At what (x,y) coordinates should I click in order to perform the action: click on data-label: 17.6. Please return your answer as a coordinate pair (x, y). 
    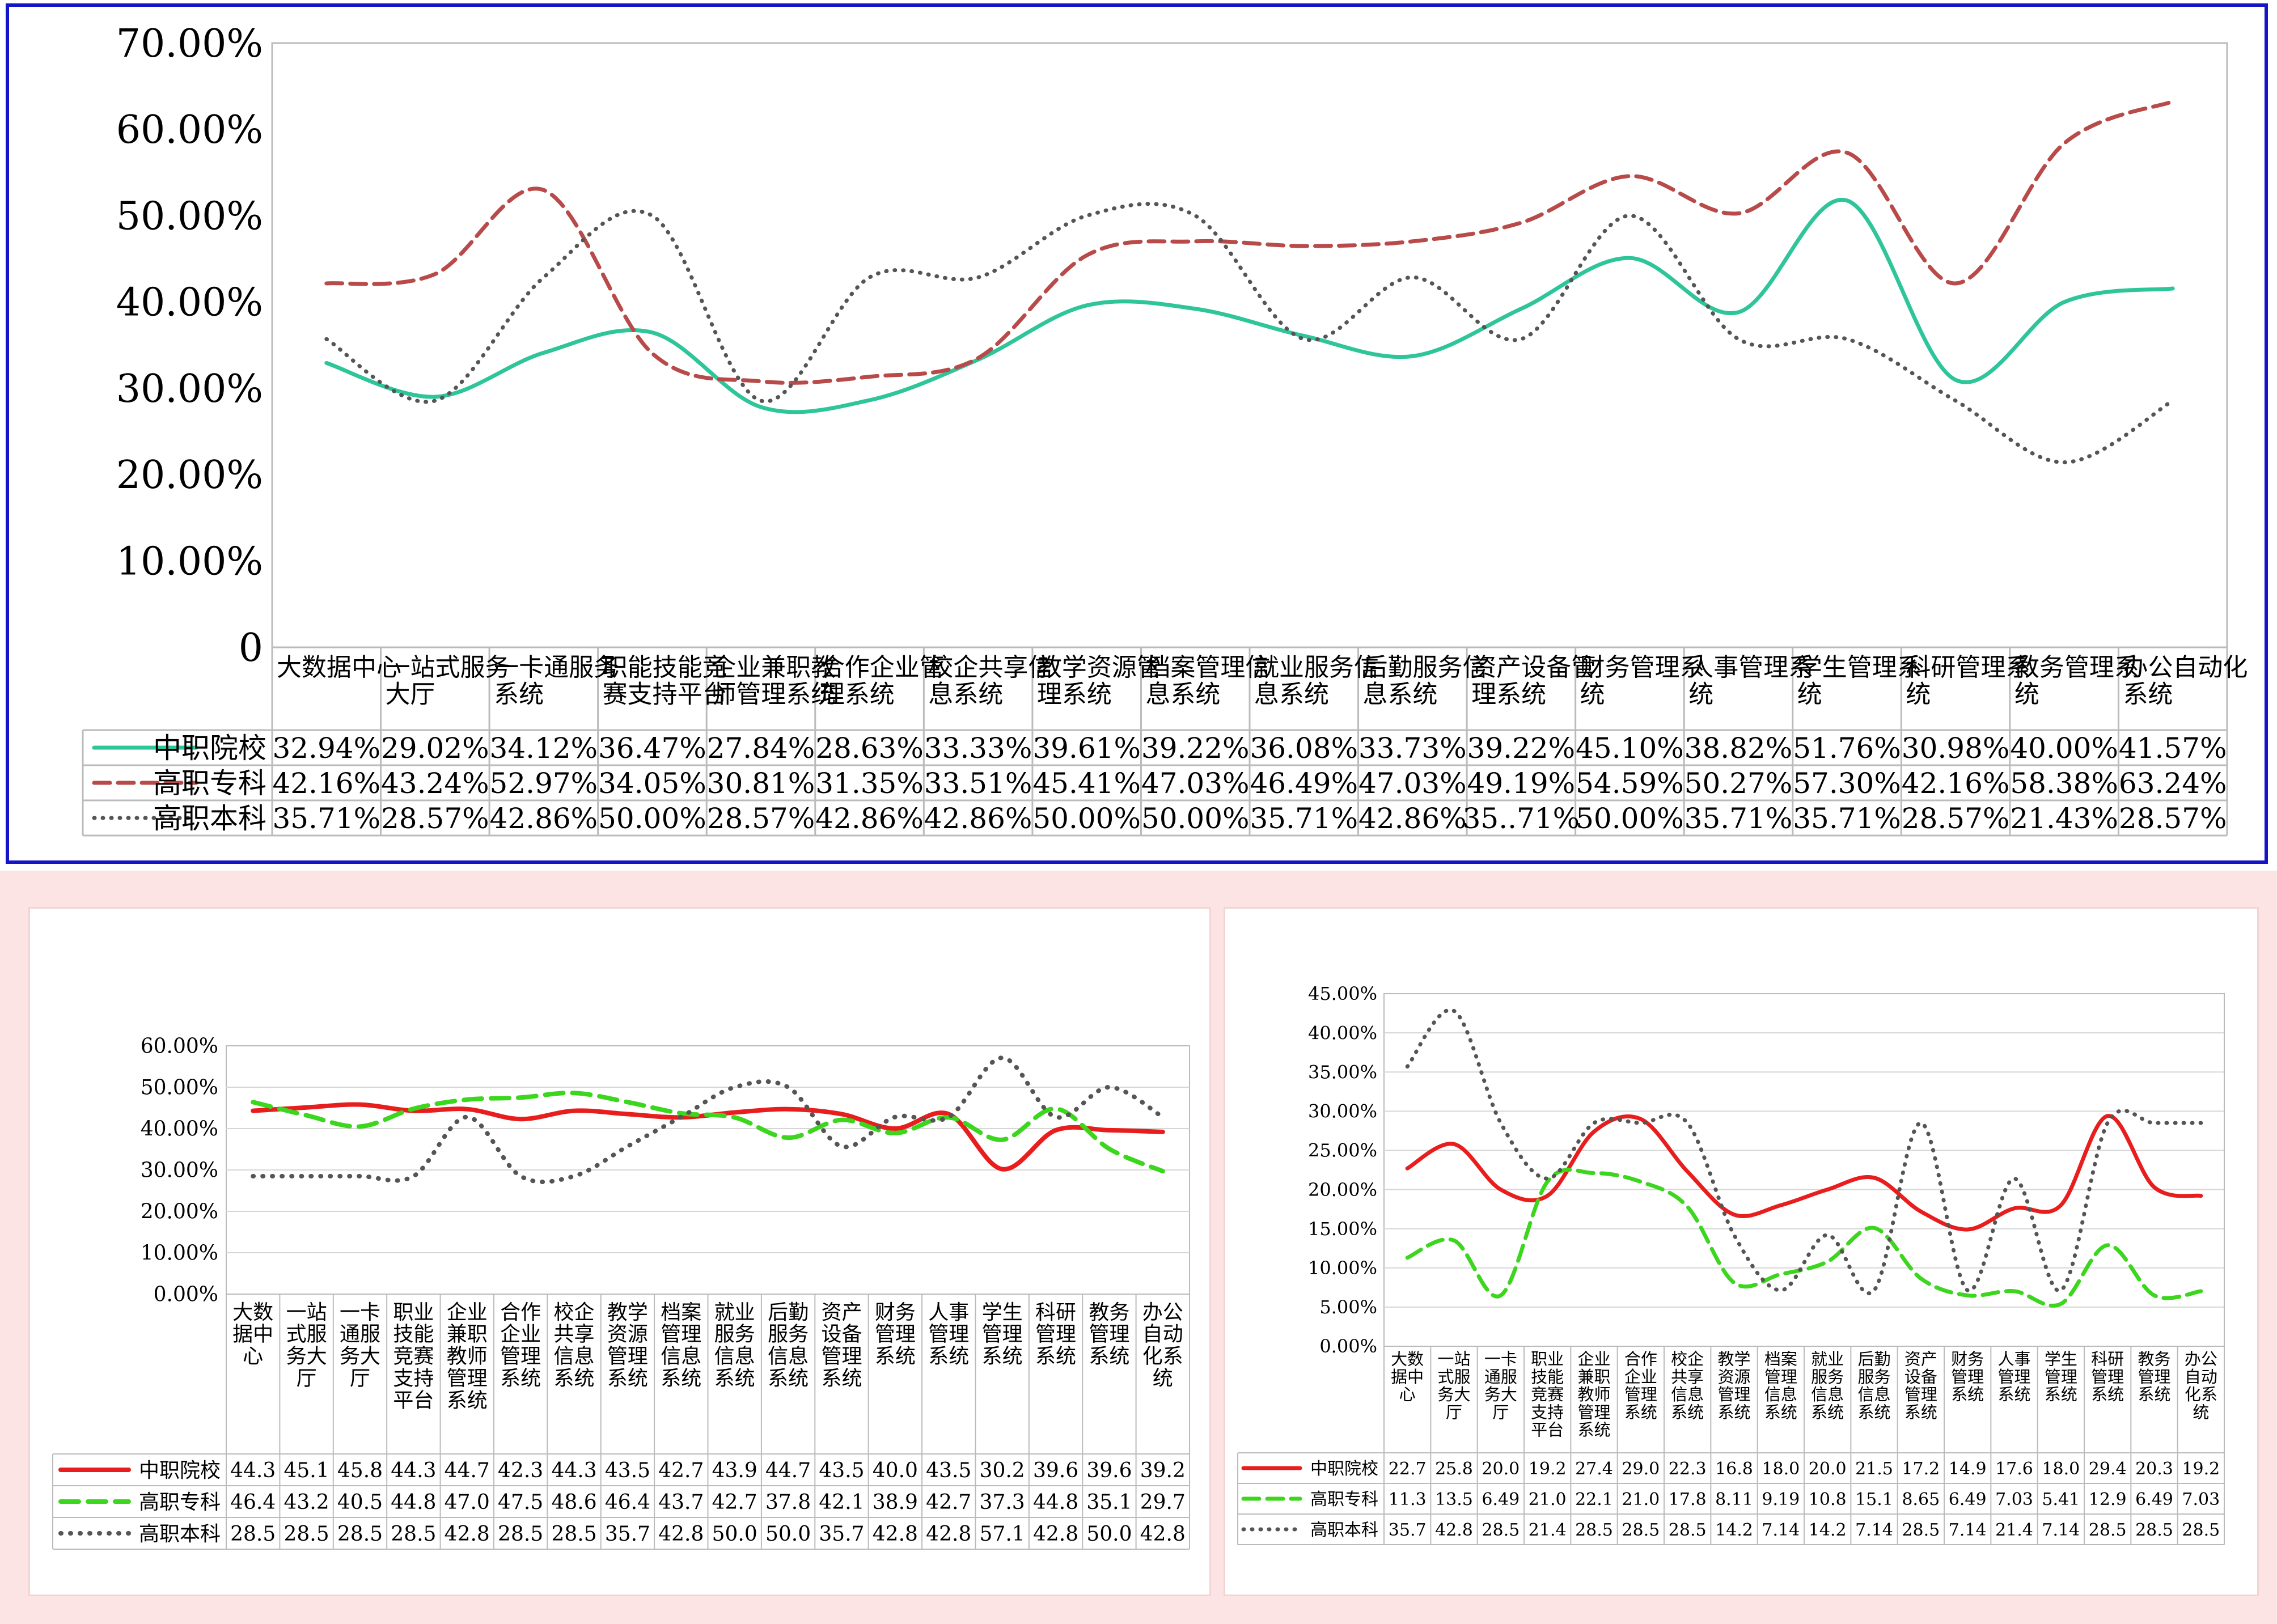
    Looking at the image, I should click on (2014, 1469).